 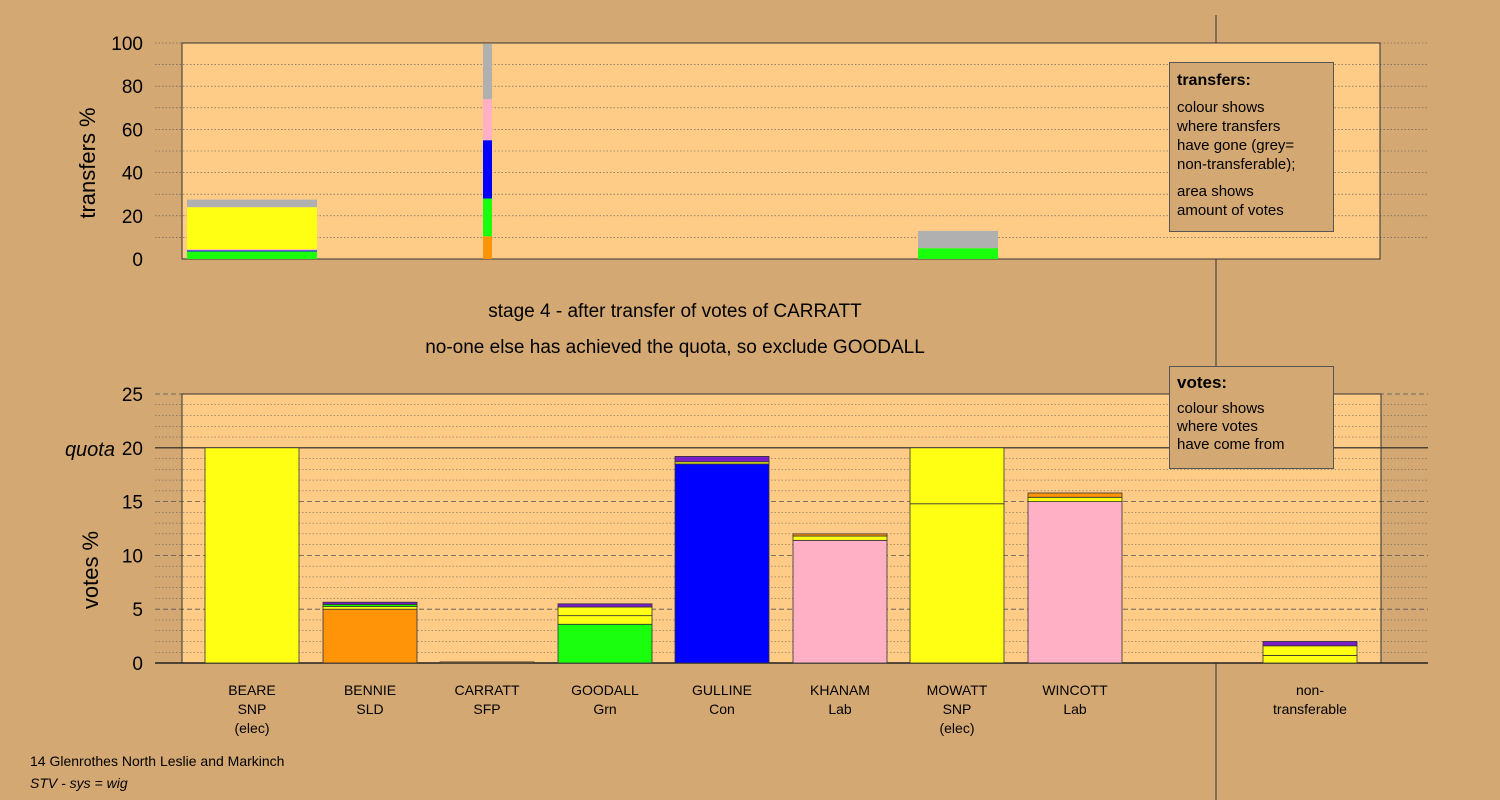 I want to click on transfers-legend-line: area shows, so click(x=1215, y=191).